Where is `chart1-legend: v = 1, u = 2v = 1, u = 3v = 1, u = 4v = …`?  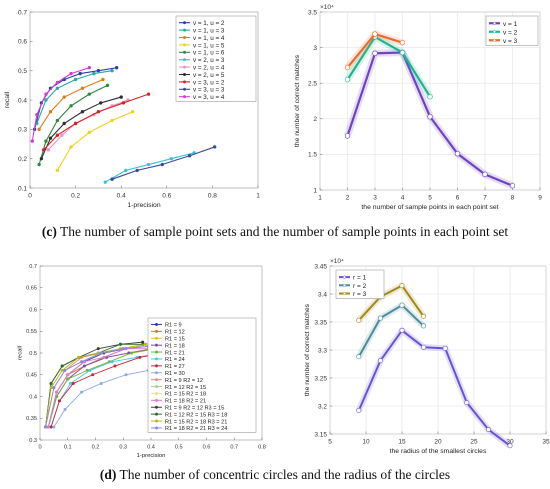
chart1-legend: v = 1, u = 2v = 1, u = 3v = 1, u = 4v = … is located at coordinates (216, 58).